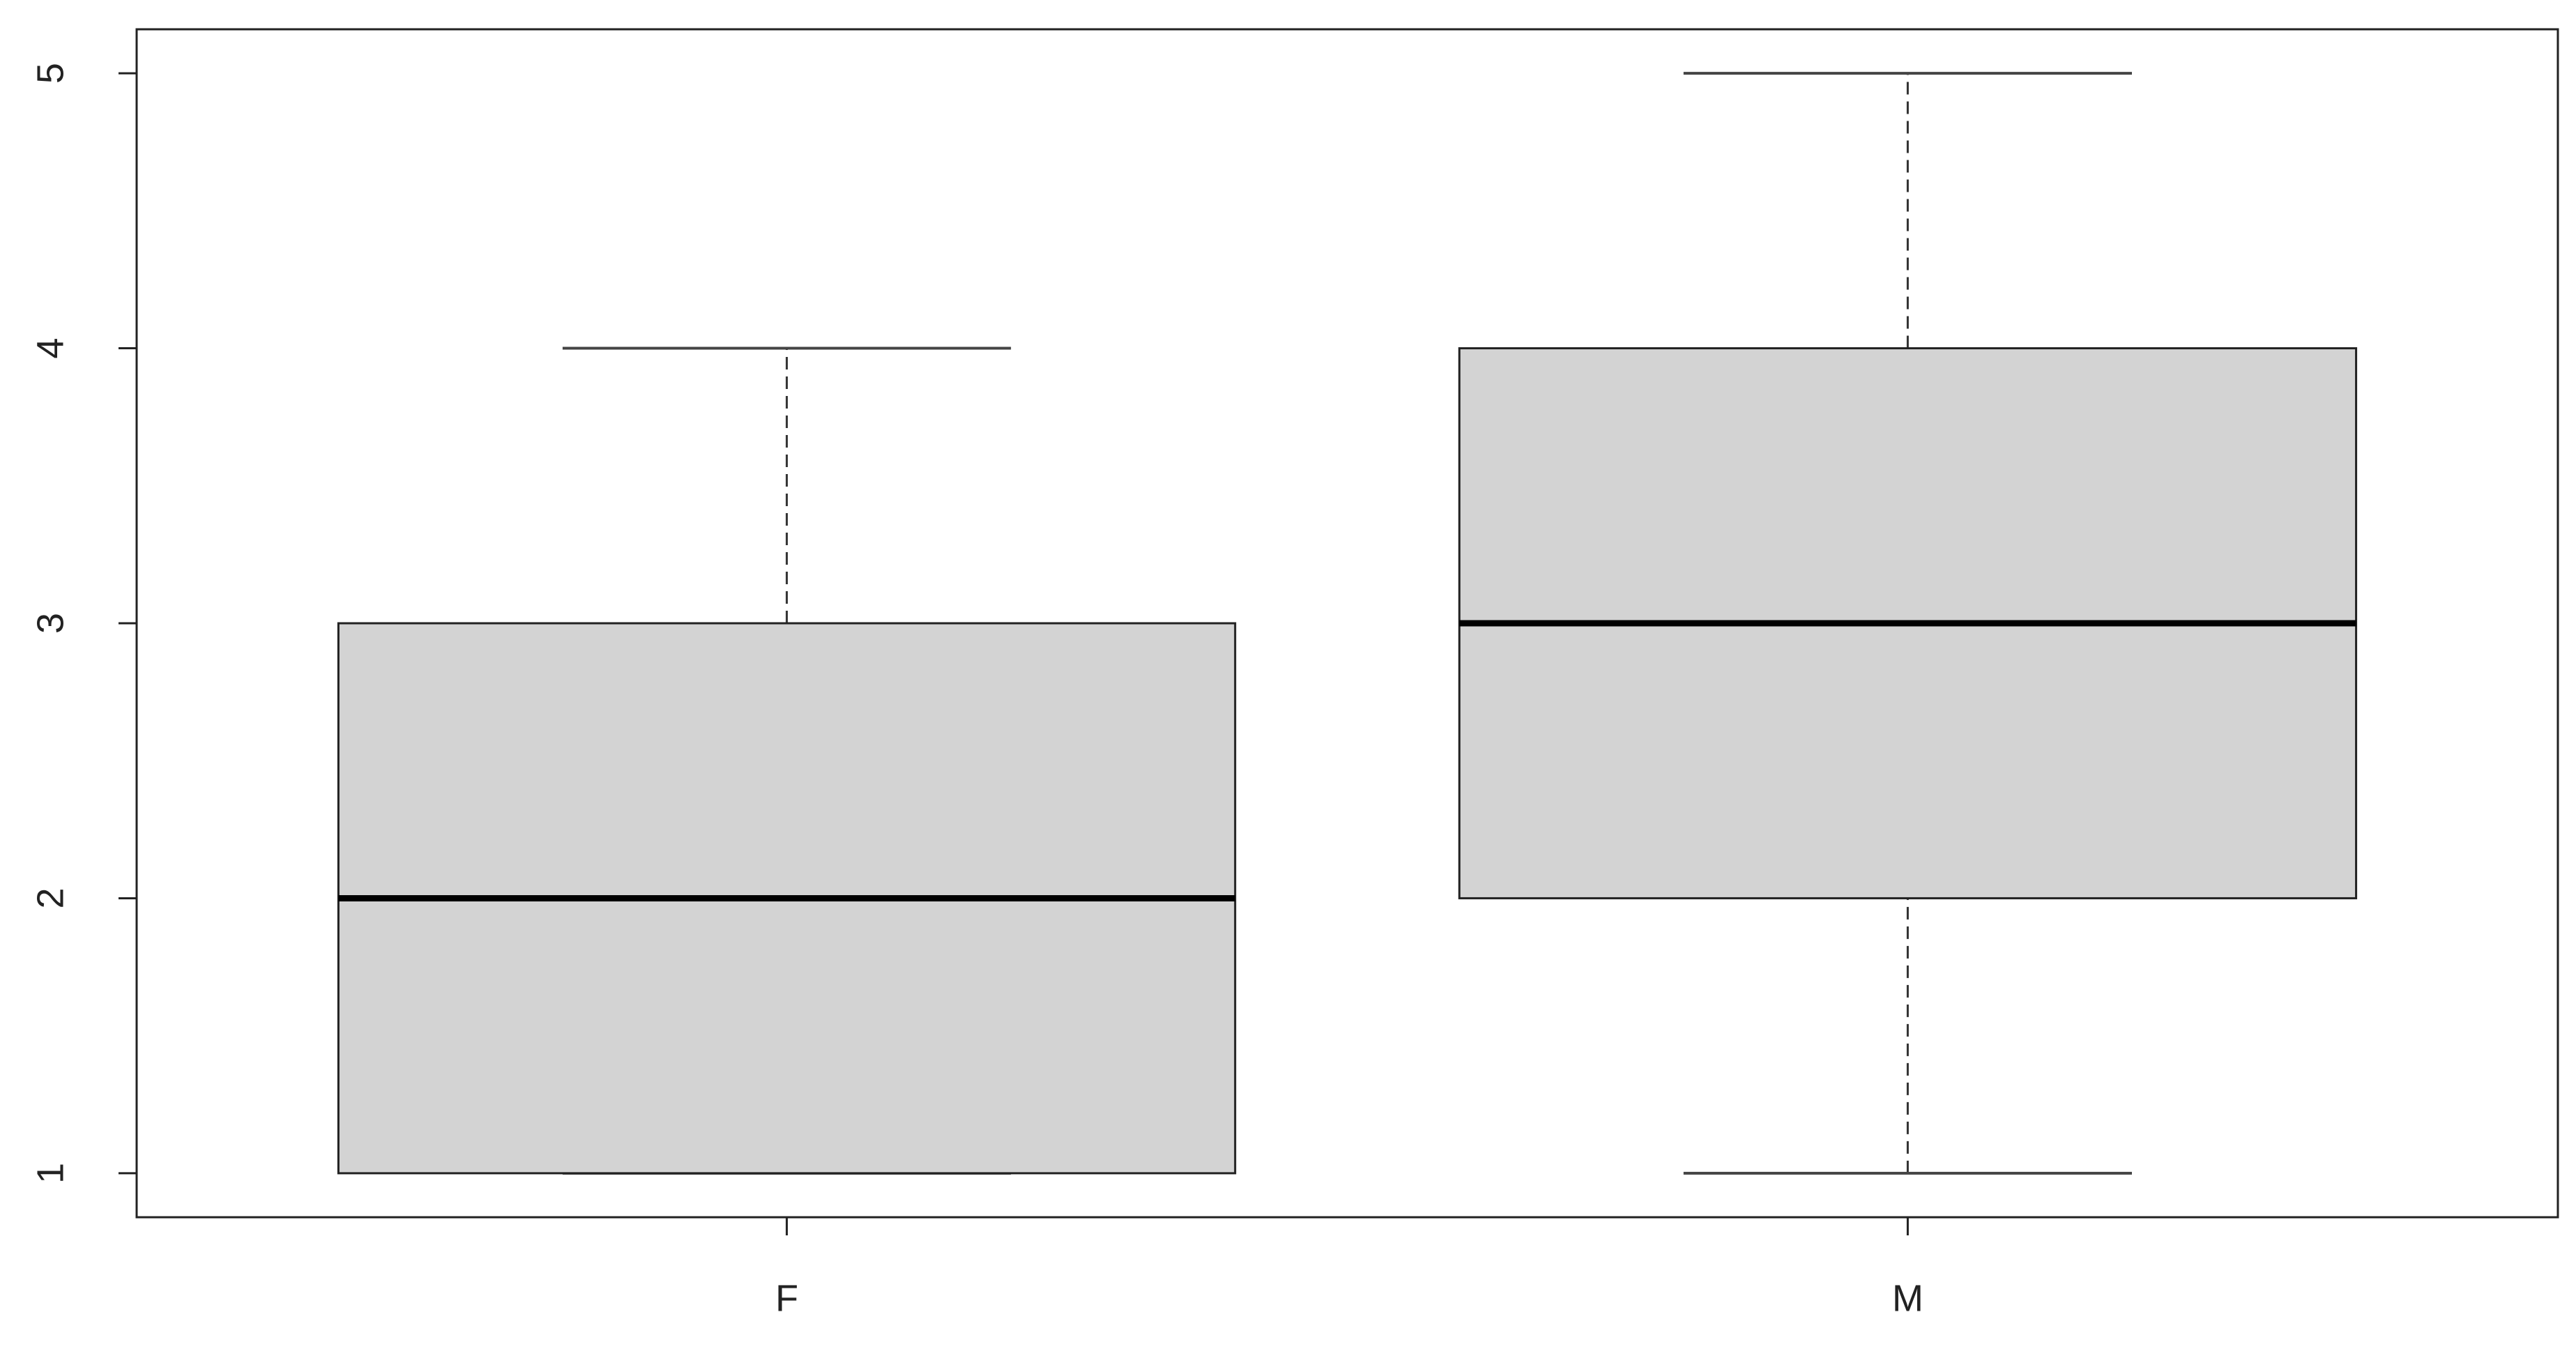 Image resolution: width=2576 pixels, height=1349 pixels. What do you see at coordinates (1908, 1298) in the screenshot?
I see `x-tick-label: M` at bounding box center [1908, 1298].